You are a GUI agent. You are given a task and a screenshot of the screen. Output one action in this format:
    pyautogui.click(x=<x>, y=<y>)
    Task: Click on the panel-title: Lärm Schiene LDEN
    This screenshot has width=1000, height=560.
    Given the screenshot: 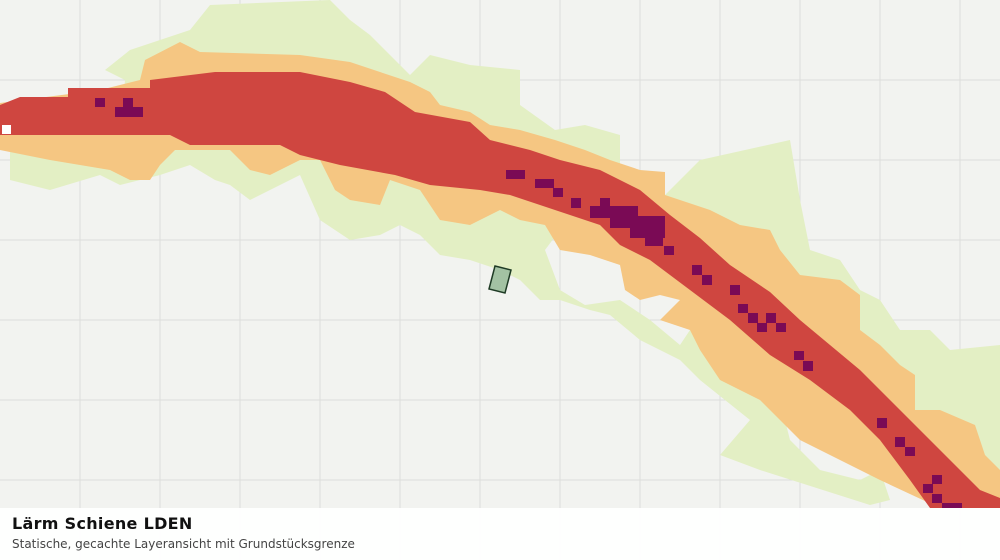 What is the action you would take?
    pyautogui.click(x=102, y=523)
    